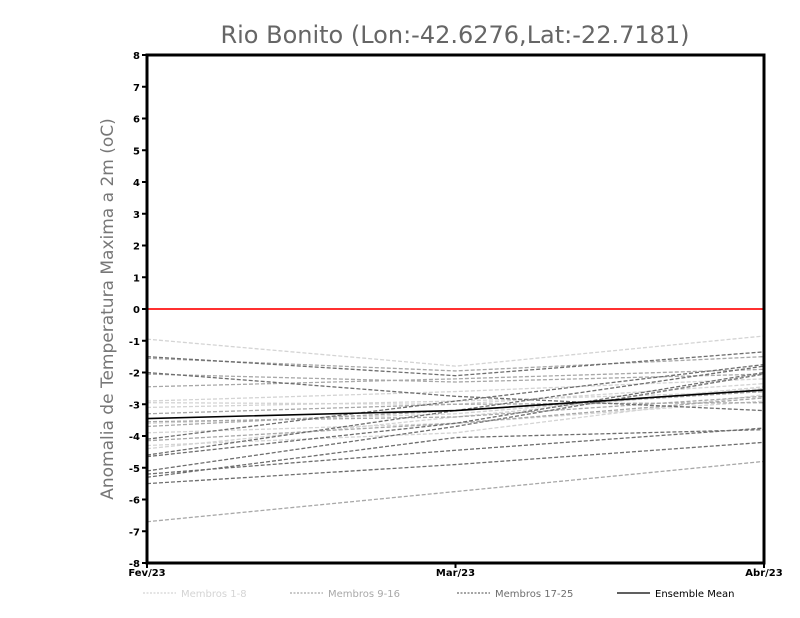 The height and width of the screenshot is (618, 800). I want to click on legend-label: Membros 1-8, so click(214, 594).